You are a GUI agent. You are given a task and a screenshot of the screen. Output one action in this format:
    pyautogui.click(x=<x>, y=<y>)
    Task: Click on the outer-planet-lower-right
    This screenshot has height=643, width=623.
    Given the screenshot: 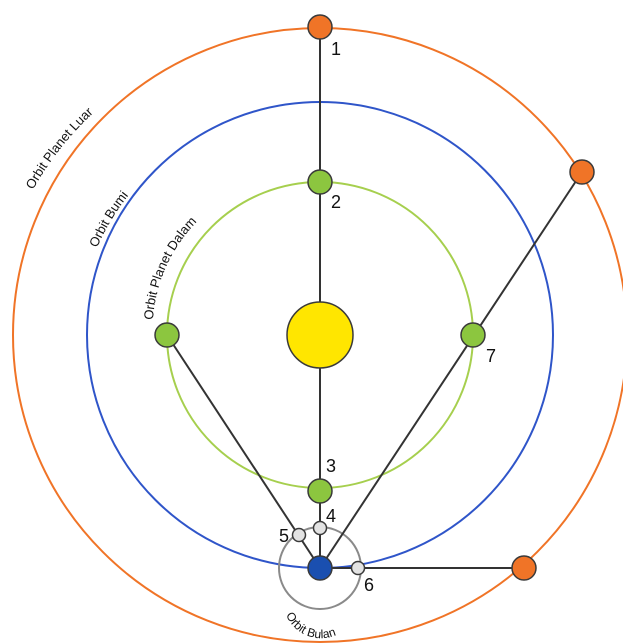 What is the action you would take?
    pyautogui.click(x=524, y=568)
    